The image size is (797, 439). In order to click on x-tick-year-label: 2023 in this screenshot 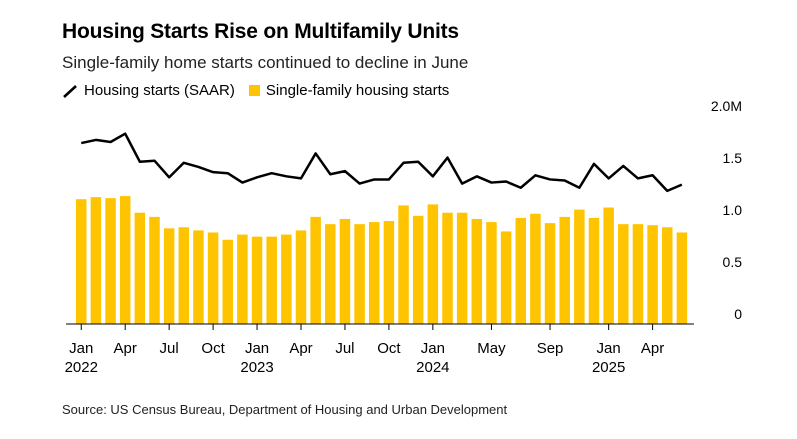, I will do `click(256, 367)`.